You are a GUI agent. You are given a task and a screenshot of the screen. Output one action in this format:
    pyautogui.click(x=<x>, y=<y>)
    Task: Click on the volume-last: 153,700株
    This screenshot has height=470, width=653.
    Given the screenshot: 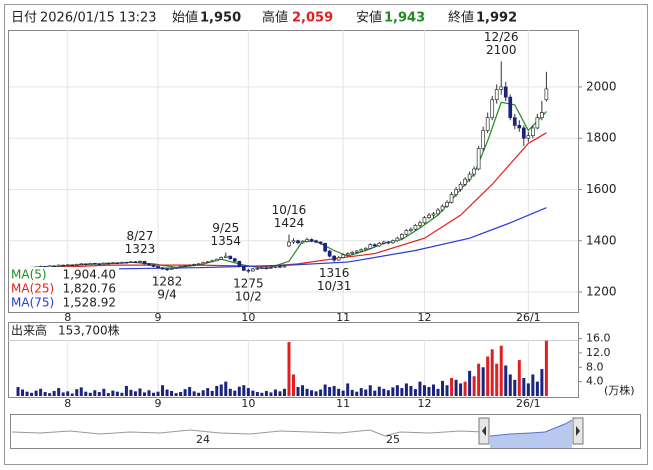 What is the action you would take?
    pyautogui.click(x=89, y=330)
    